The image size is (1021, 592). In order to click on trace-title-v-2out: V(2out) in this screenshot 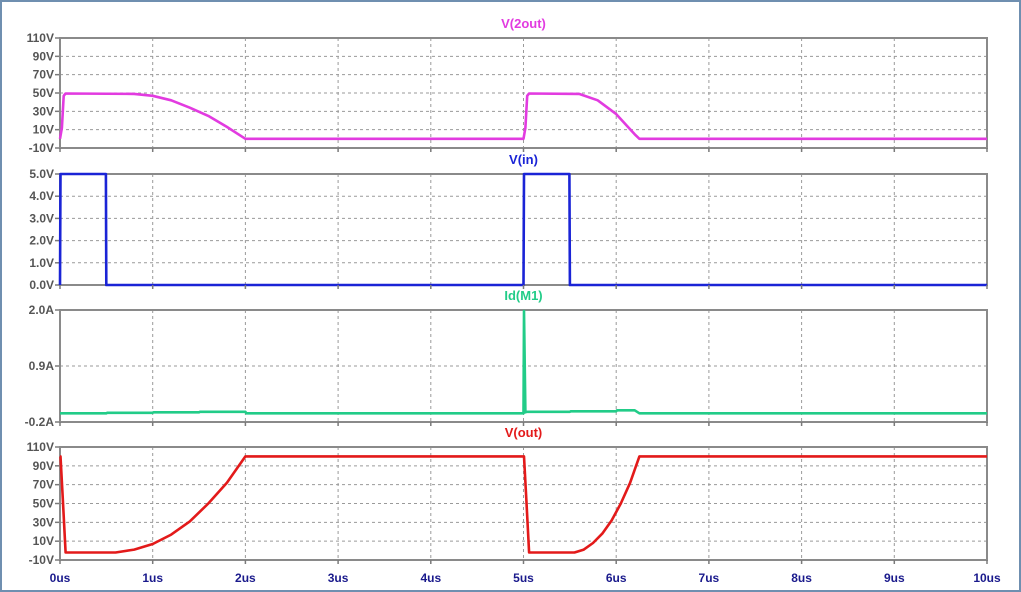, I will do `click(523, 23)`.